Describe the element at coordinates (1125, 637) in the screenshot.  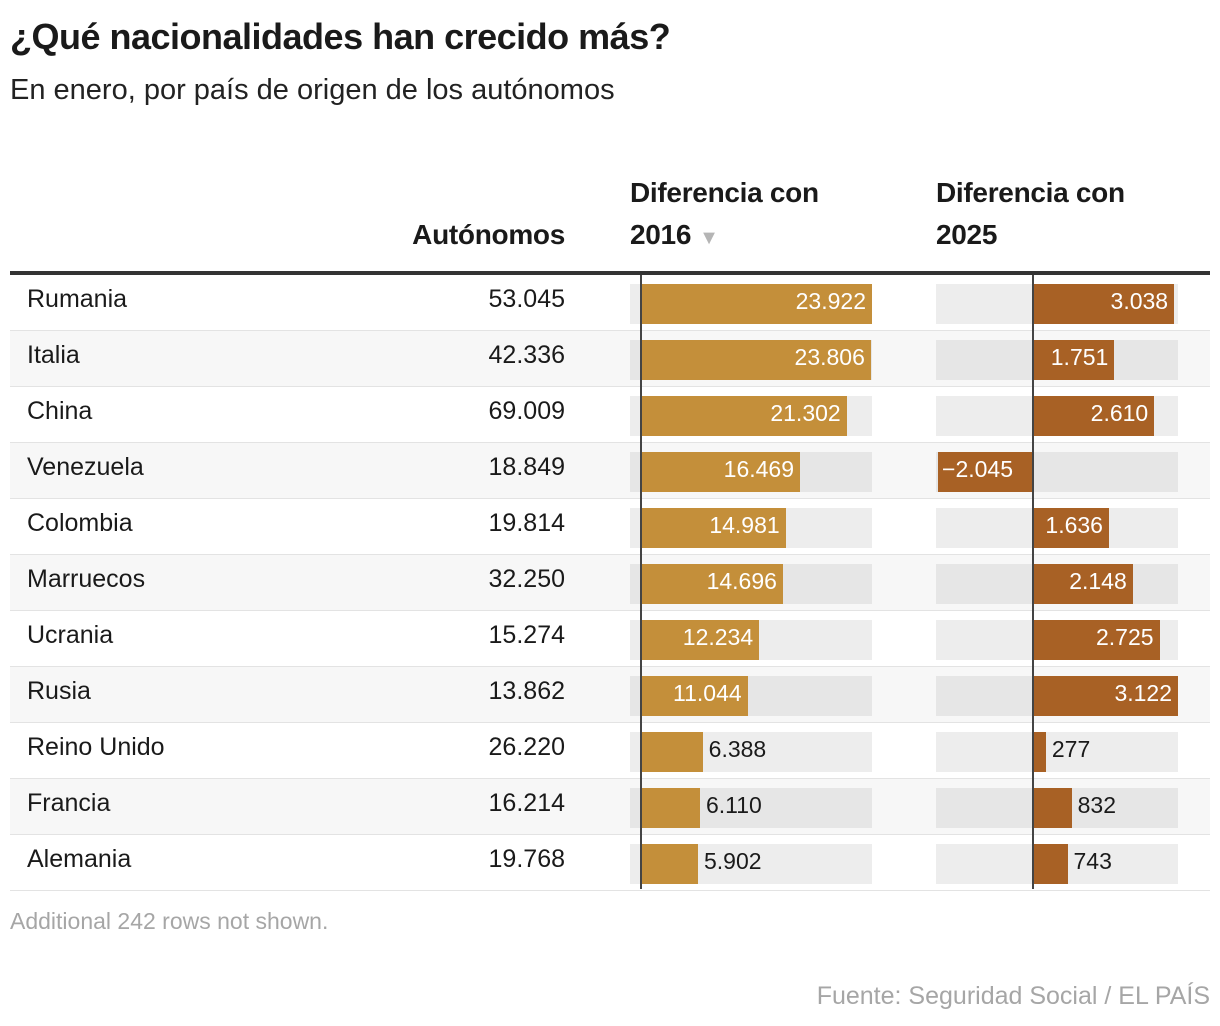
I see `bar-label-d2025: 2.725` at that location.